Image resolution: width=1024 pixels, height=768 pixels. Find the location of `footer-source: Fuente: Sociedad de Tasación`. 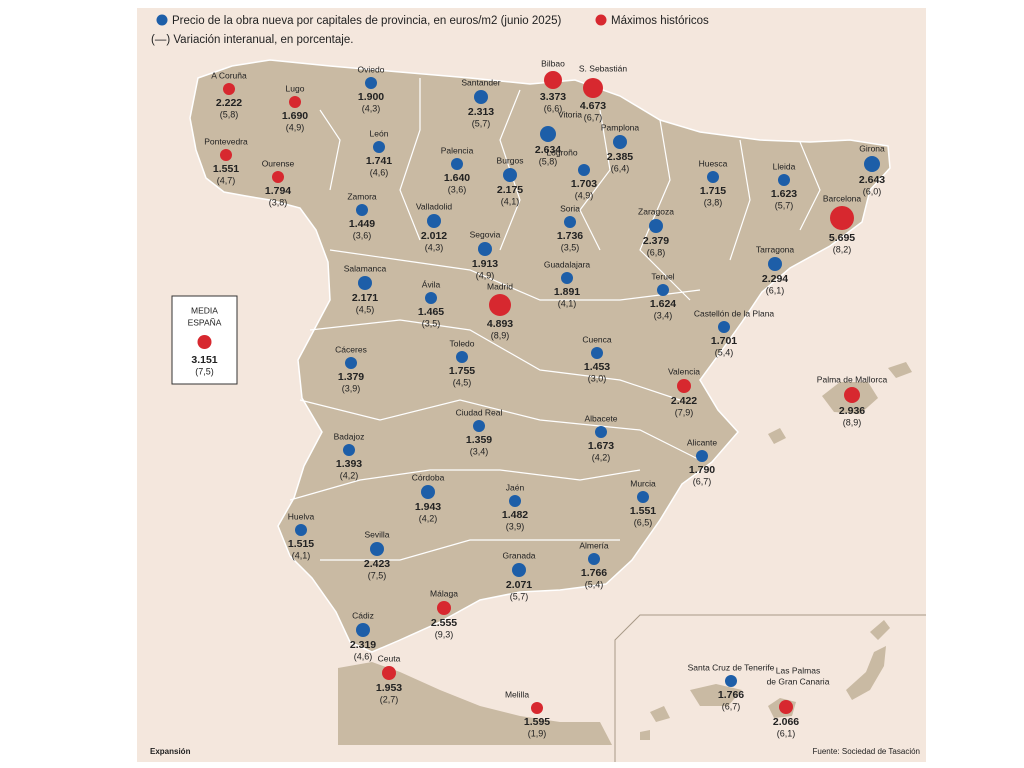

footer-source: Fuente: Sociedad de Tasación is located at coordinates (866, 751).